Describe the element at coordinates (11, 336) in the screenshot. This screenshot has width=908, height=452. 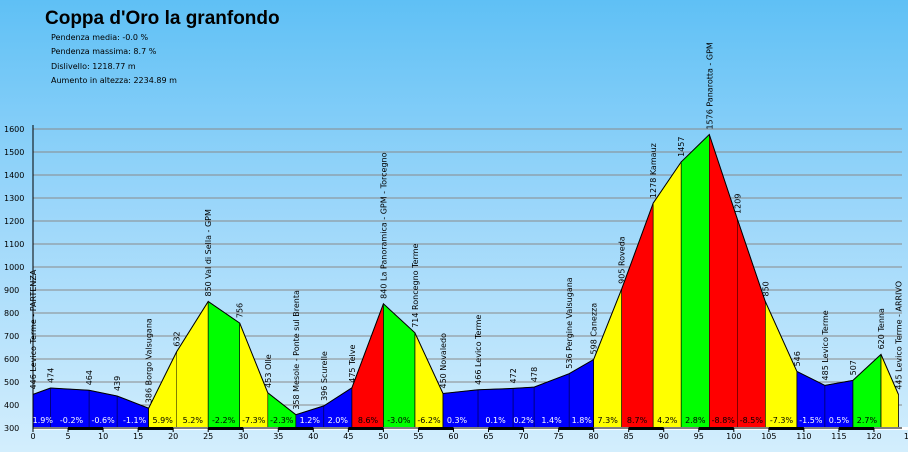
I see `y-tick-label: 700` at that location.